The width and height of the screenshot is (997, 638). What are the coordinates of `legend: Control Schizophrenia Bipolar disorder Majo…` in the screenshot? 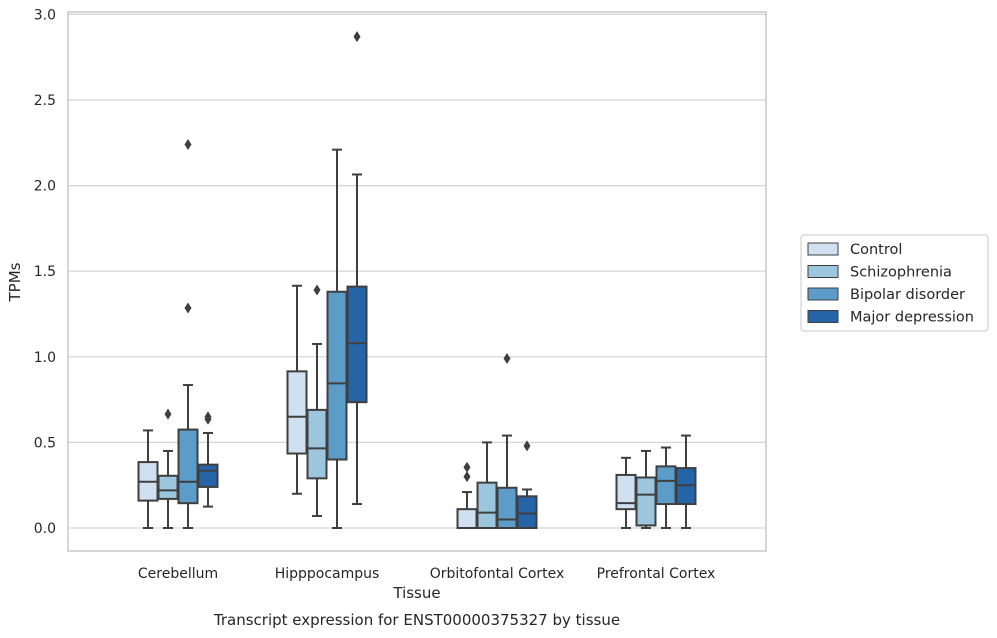 It's located at (894, 283).